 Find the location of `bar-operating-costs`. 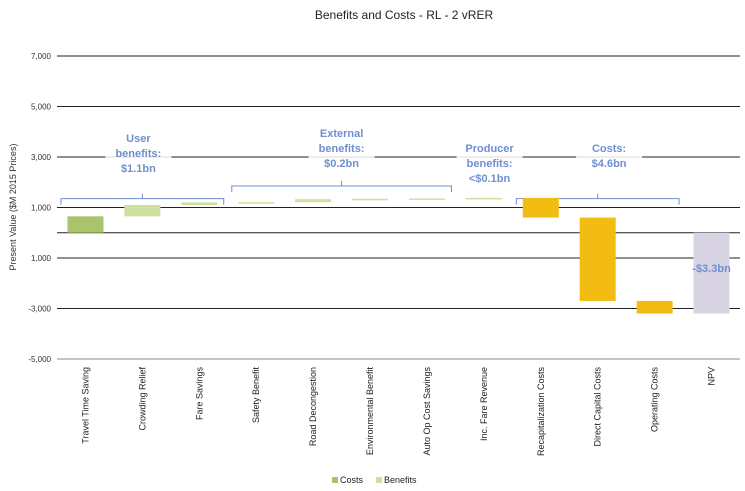

bar-operating-costs is located at coordinates (654, 307).